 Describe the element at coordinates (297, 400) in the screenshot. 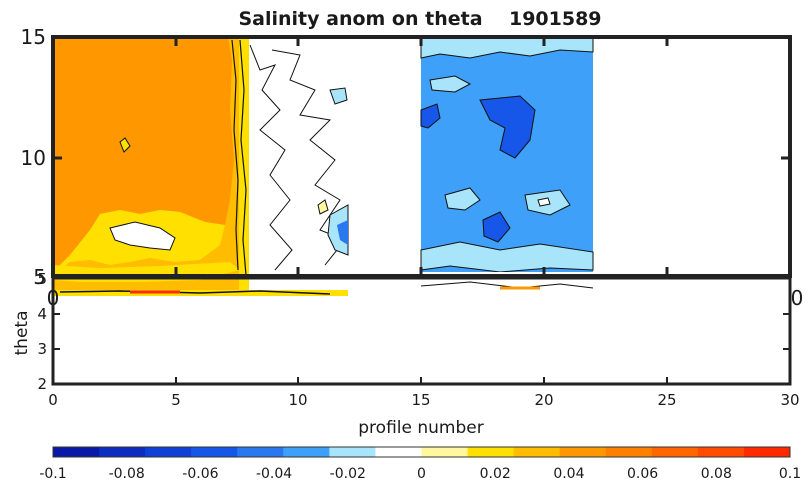

I see `bottom-xtick-10: 10` at that location.